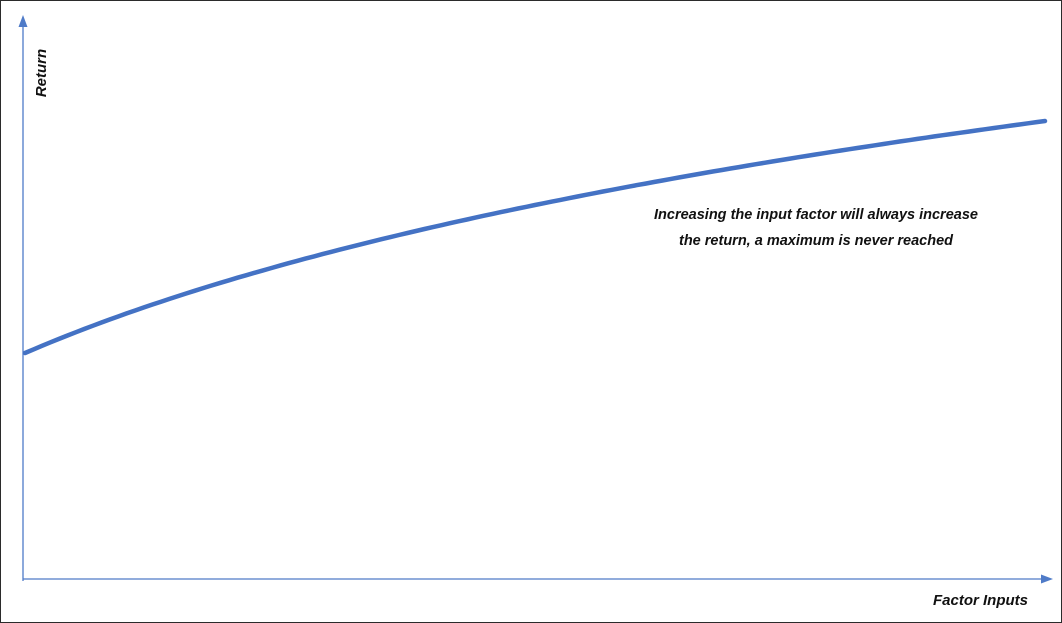 The width and height of the screenshot is (1062, 623). I want to click on y-axis-arrow, so click(23, 21).